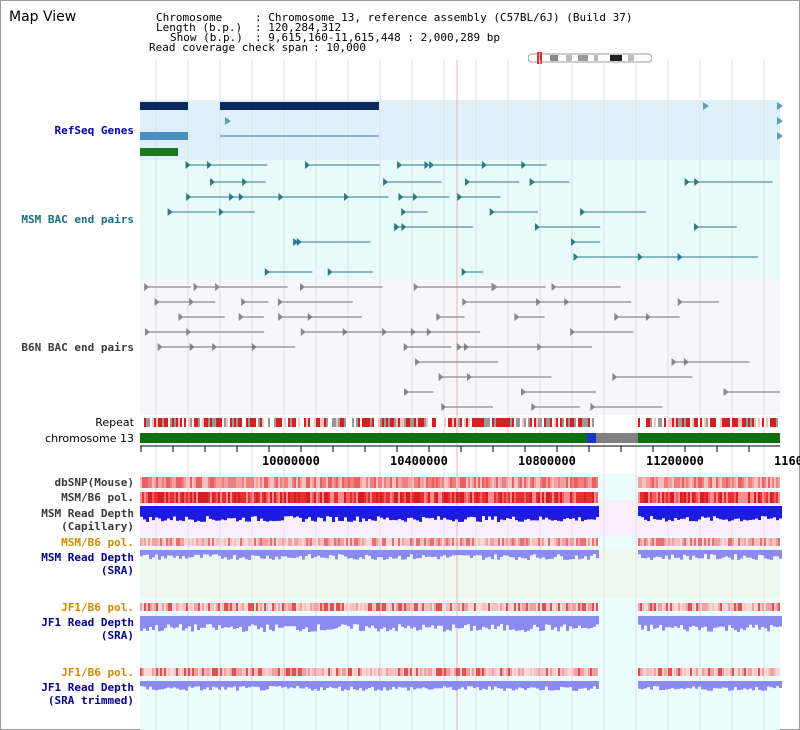 This screenshot has width=800, height=730. I want to click on b6n-bac-label: B6N BAC end pairs, so click(77, 347).